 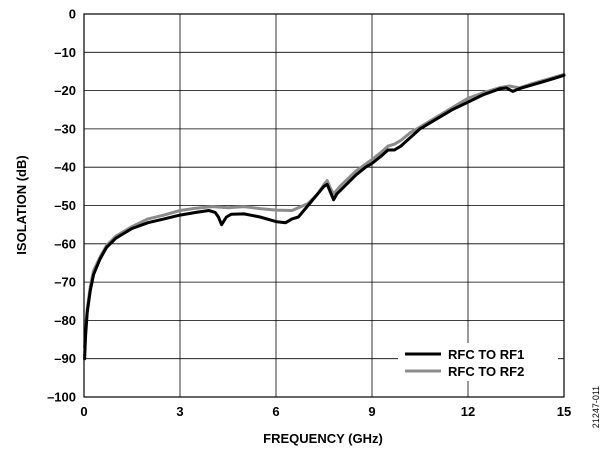 What do you see at coordinates (486, 371) in the screenshot?
I see `legend-label-rfc-to-rf2: RFC TO RF2` at bounding box center [486, 371].